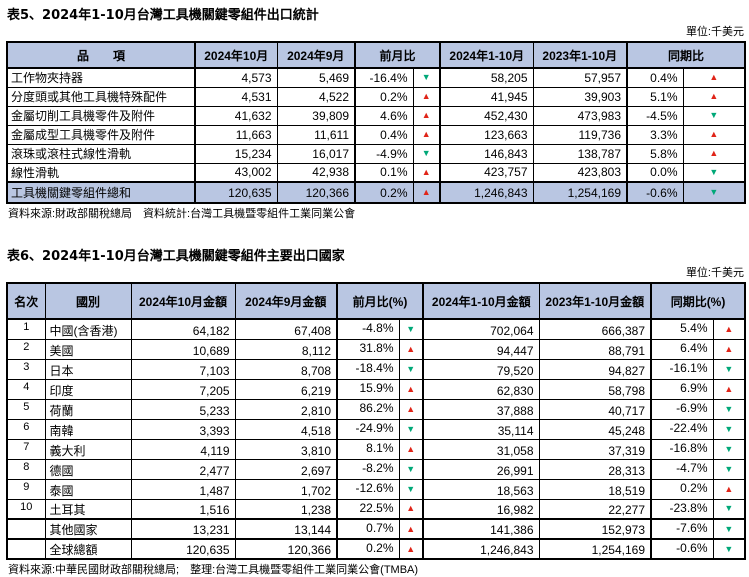 Image resolution: width=749 pixels, height=577 pixels. Describe the element at coordinates (88, 469) in the screenshot. I see `country-name: 德國` at that location.